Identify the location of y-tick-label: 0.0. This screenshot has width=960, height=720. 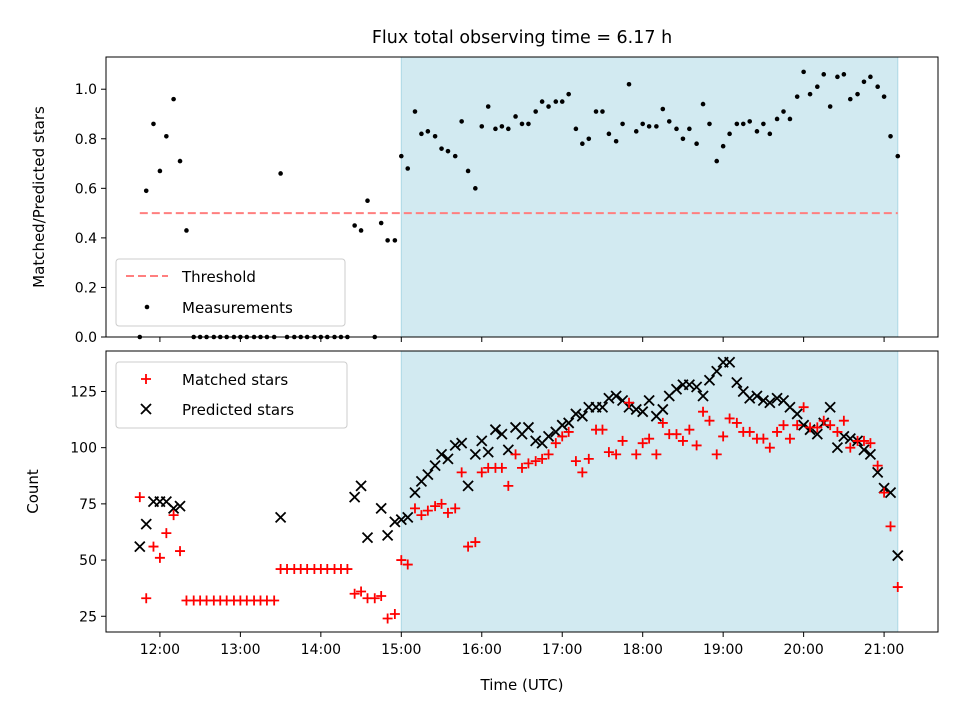
(86, 338).